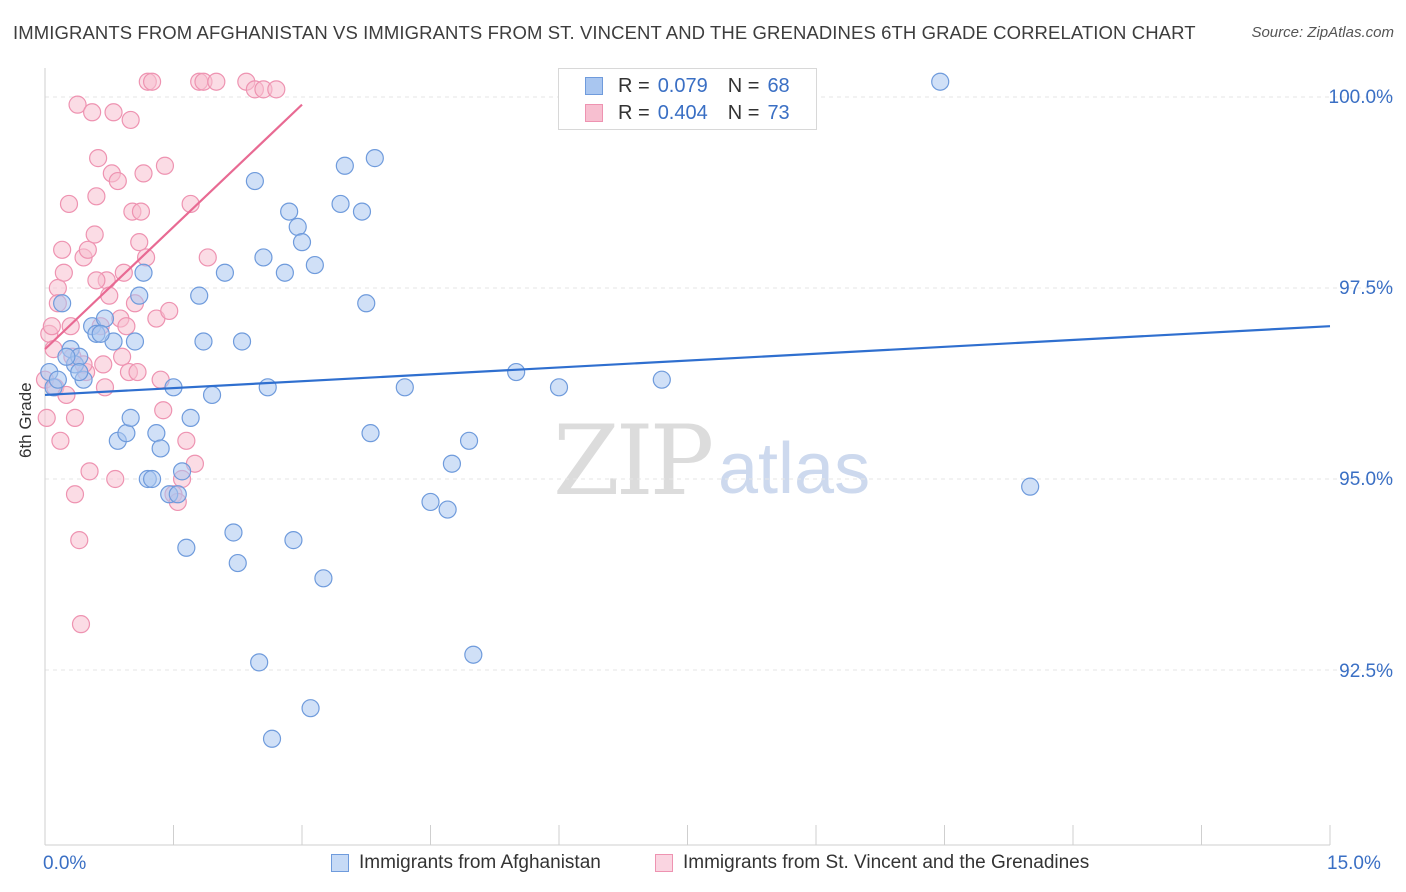 This screenshot has height=892, width=1406. I want to click on legend-pink-n-value: 73, so click(778, 112).